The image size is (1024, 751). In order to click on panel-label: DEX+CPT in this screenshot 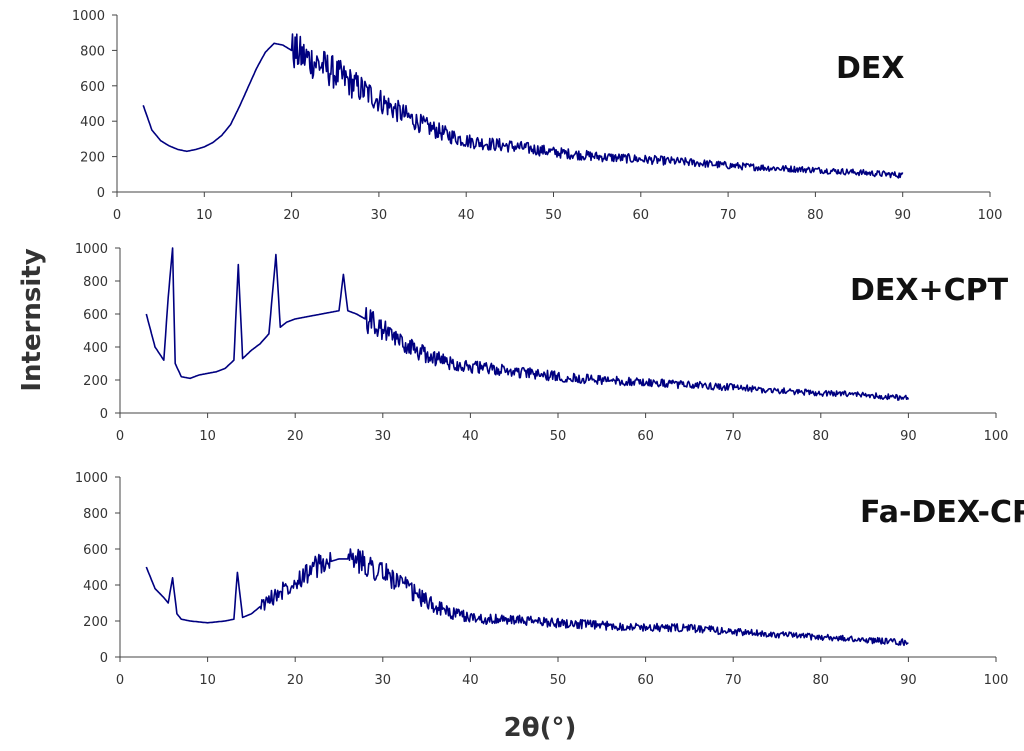, I will do `click(929, 290)`.